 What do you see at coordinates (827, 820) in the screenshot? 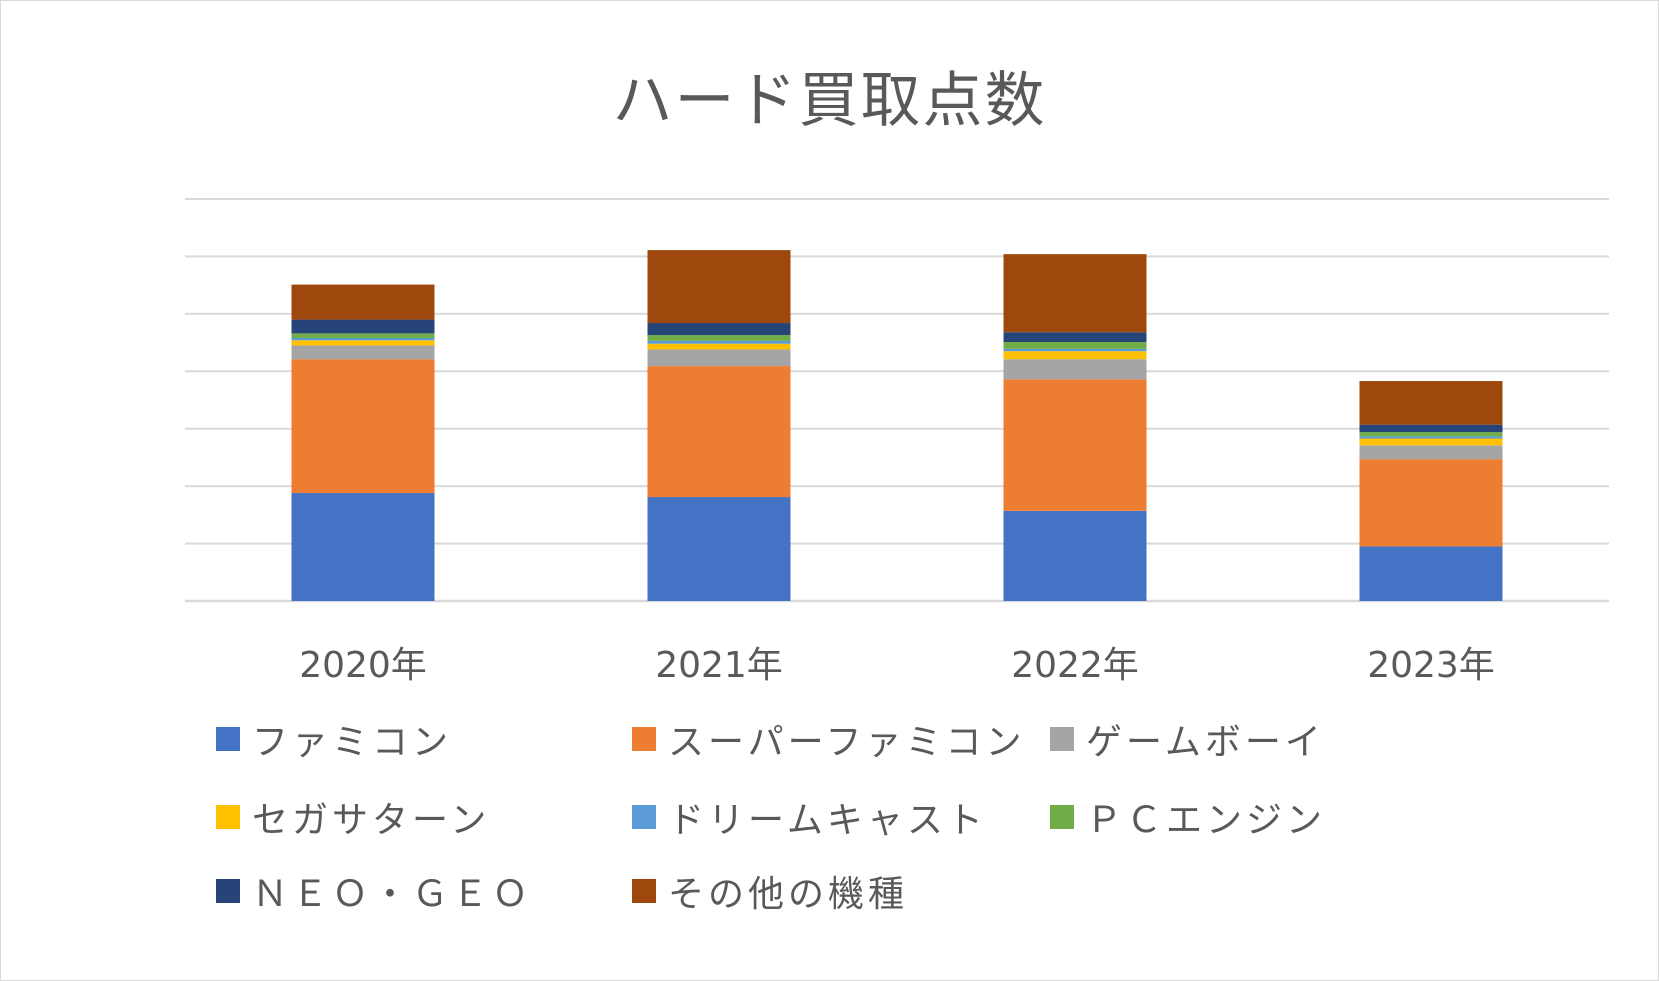
I see `legend-label: ドリームキャスト` at bounding box center [827, 820].